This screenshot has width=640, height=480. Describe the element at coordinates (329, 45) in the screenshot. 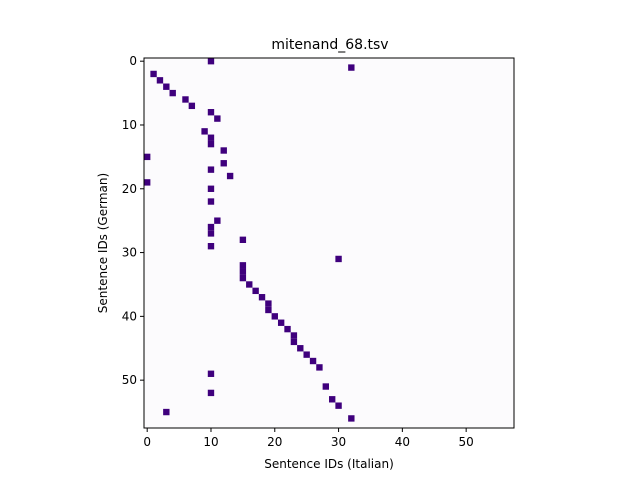

I see `chart-title: mitenand_68.tsv` at that location.